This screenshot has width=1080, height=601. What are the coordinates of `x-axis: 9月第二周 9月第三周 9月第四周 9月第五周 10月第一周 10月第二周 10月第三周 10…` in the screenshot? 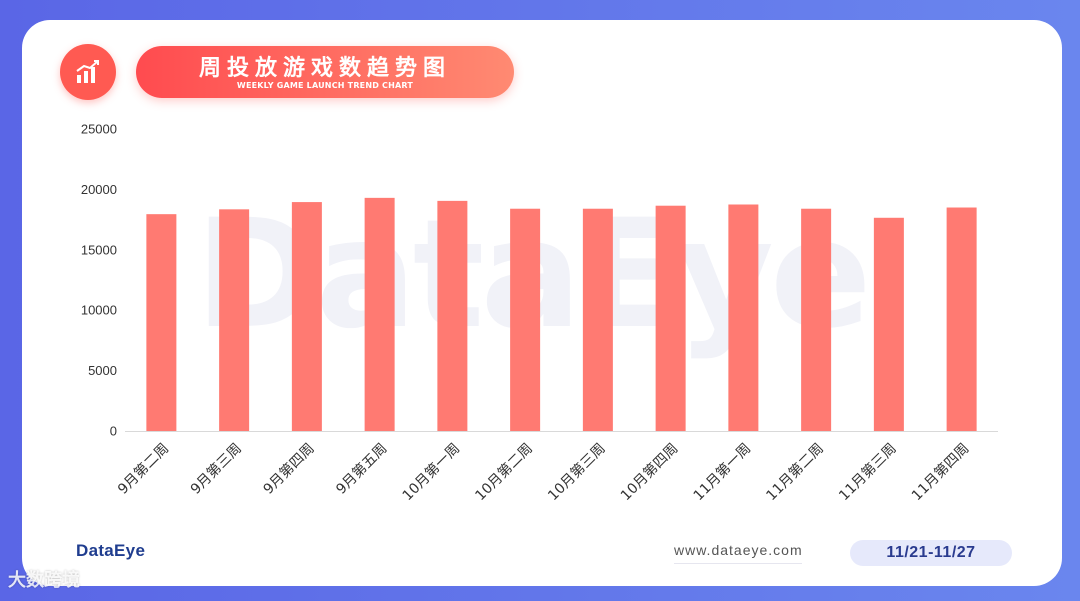 It's located at (543, 472).